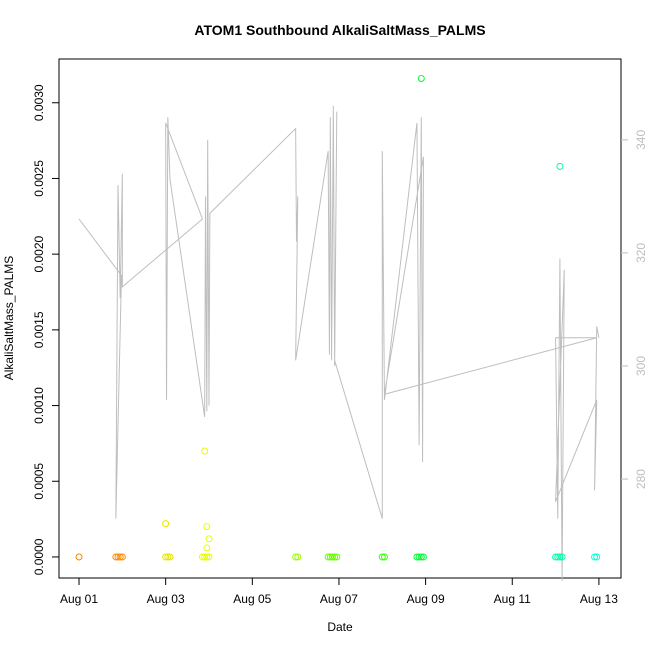 Image resolution: width=650 pixels, height=650 pixels. What do you see at coordinates (339, 599) in the screenshot?
I see `x-tick-label: Aug 07` at bounding box center [339, 599].